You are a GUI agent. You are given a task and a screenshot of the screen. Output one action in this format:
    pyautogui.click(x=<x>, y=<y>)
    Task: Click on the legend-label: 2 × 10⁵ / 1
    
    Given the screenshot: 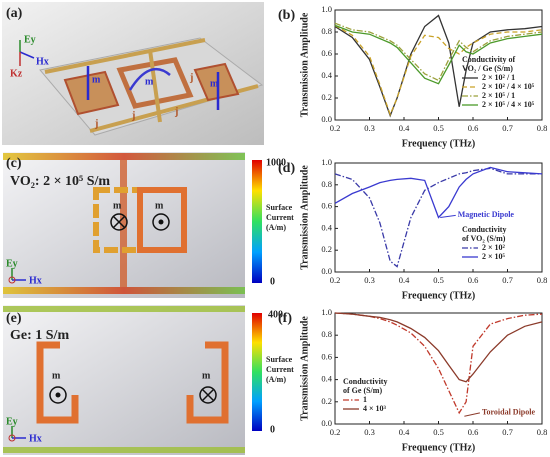 What is the action you would take?
    pyautogui.click(x=498, y=95)
    